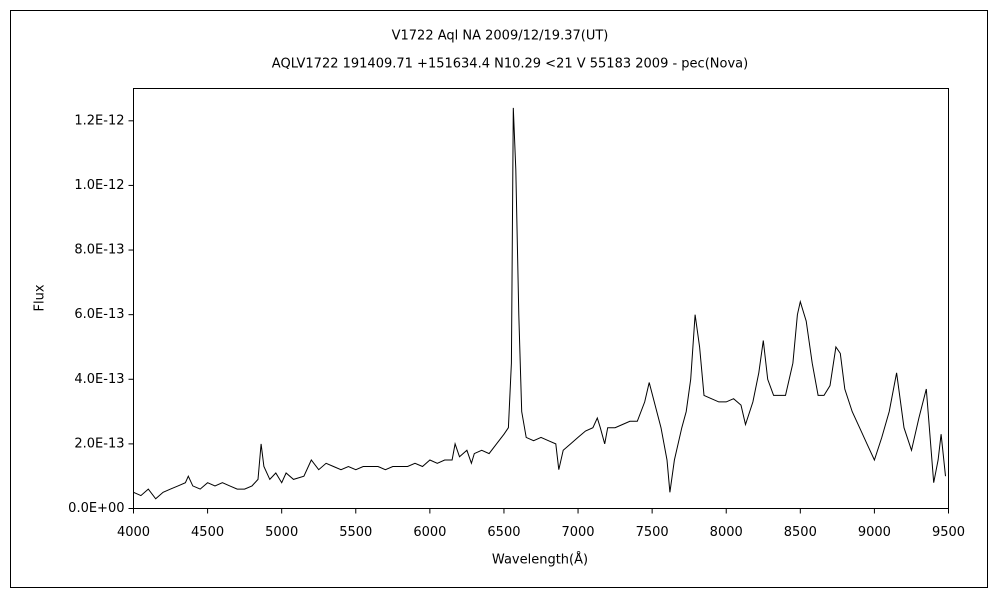 This screenshot has width=1000, height=600. I want to click on y-tick-label: 2.0E-13, so click(99, 443).